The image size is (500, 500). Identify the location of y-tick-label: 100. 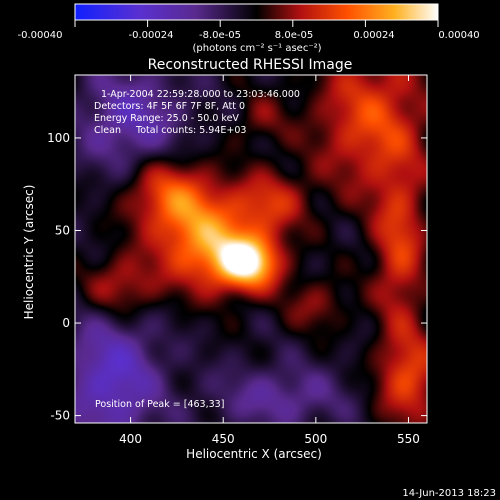
(58, 138).